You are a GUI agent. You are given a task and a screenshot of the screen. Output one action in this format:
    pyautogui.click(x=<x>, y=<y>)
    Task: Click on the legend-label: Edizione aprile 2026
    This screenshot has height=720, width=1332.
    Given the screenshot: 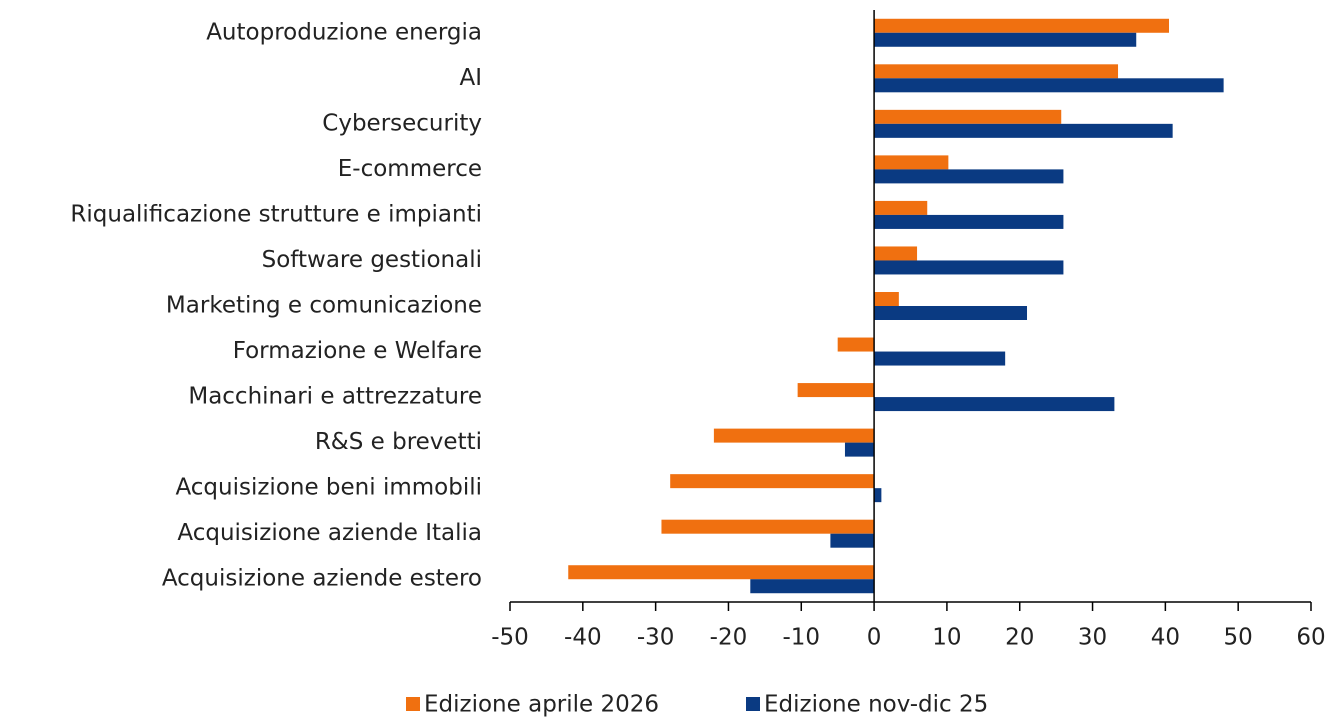 What is the action you would take?
    pyautogui.click(x=541, y=705)
    